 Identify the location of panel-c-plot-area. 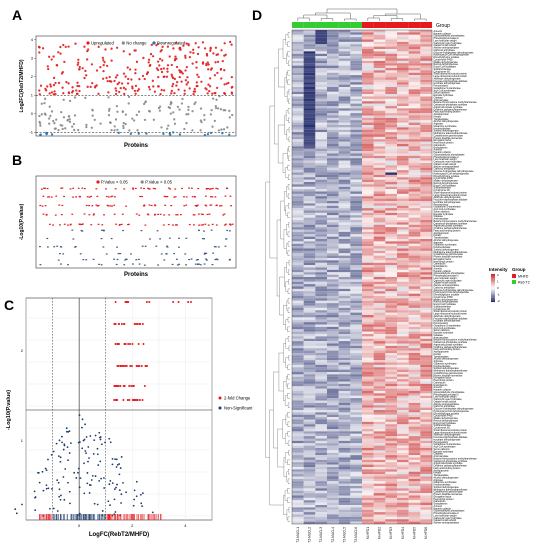
(119, 409).